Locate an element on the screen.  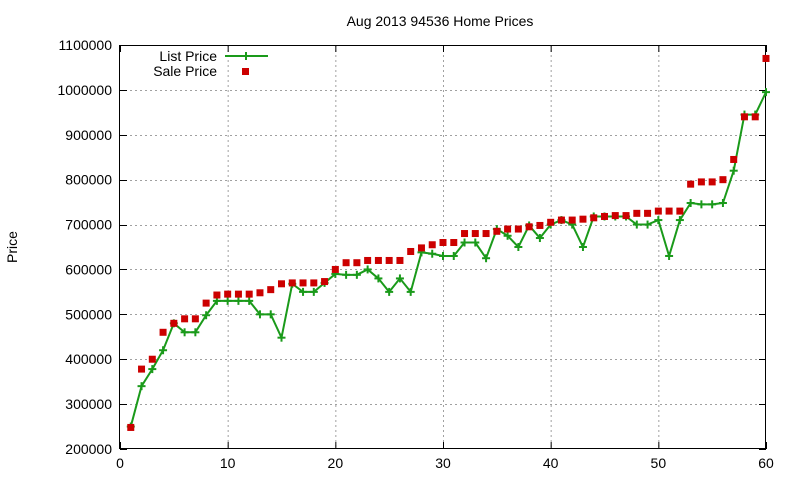
x-tick-label: 60 is located at coordinates (766, 463).